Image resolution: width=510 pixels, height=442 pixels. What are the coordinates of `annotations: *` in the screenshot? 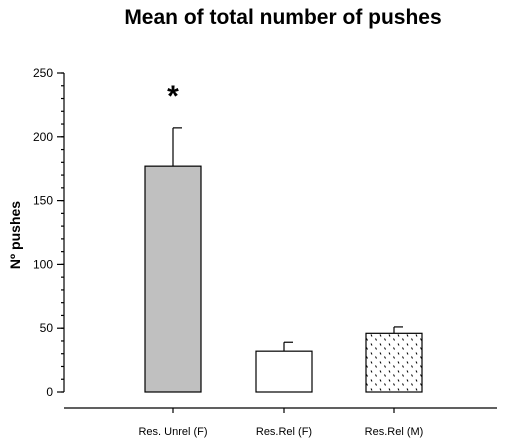 It's located at (173, 96).